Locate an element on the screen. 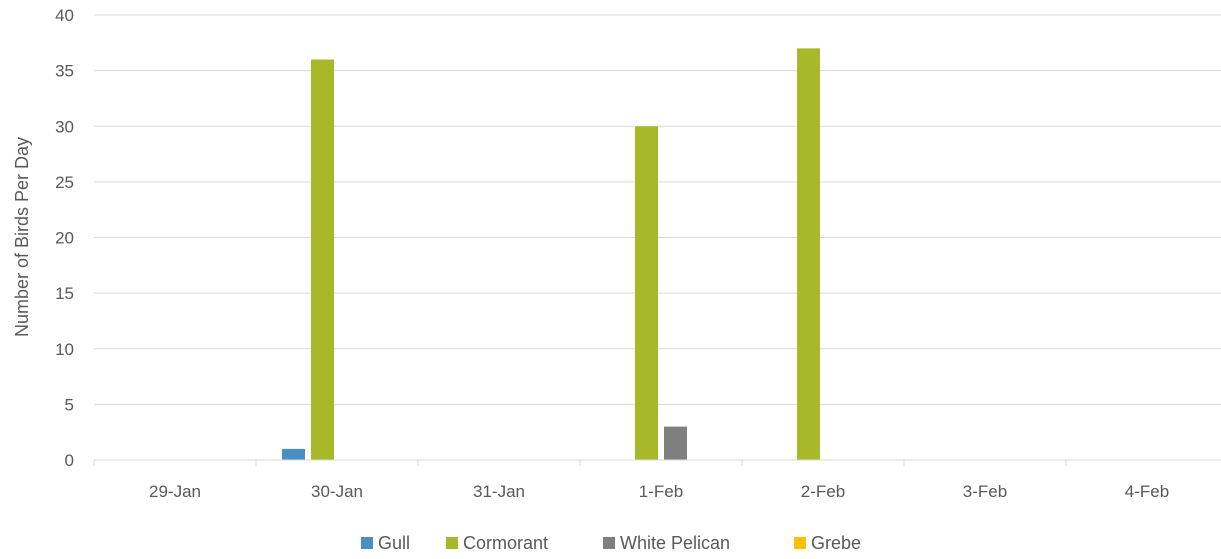 This screenshot has width=1221, height=559. legend: Gull Cormorant White Pelican Grebe is located at coordinates (611, 543).